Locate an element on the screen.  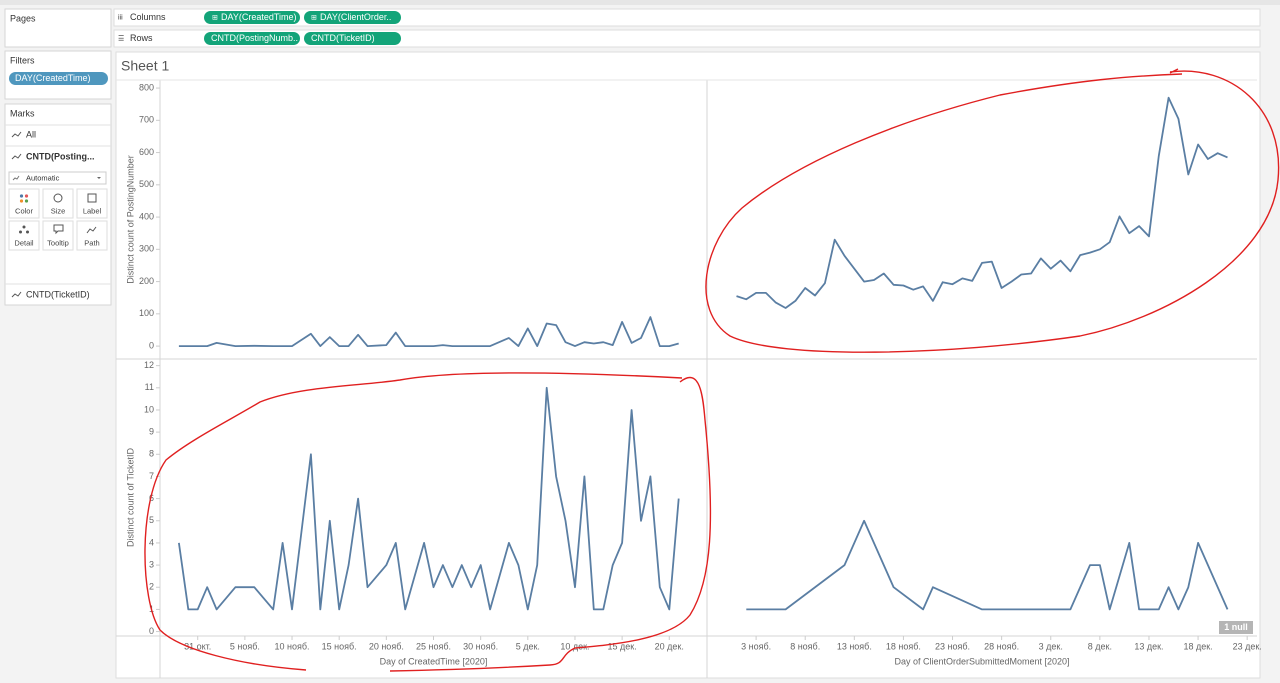
y-tick-label: 800 is located at coordinates (146, 87).